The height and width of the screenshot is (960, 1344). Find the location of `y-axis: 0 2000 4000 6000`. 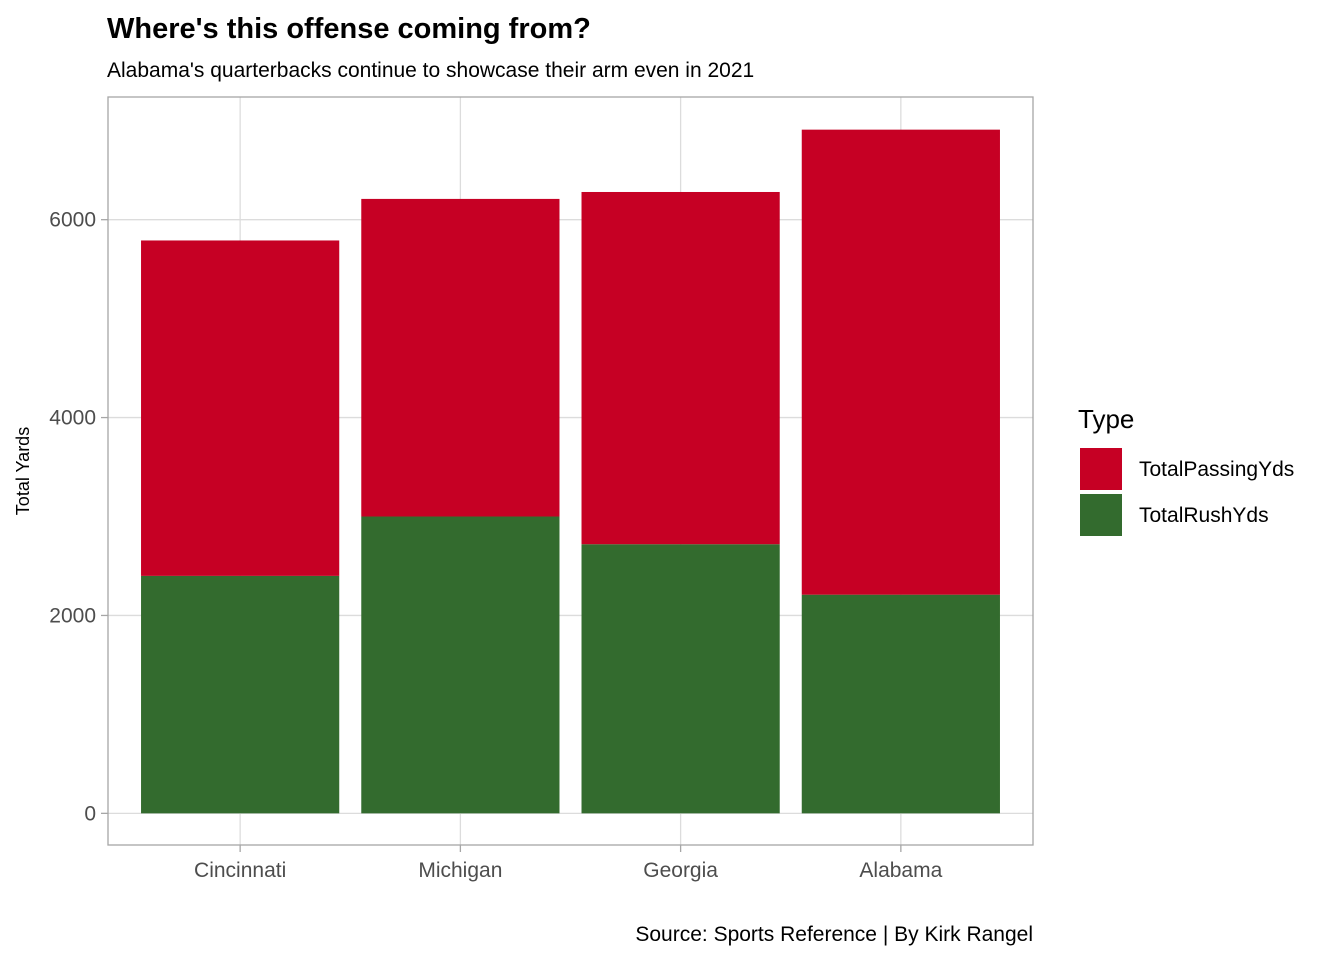

y-axis: 0 2000 4000 6000 is located at coordinates (78, 517).